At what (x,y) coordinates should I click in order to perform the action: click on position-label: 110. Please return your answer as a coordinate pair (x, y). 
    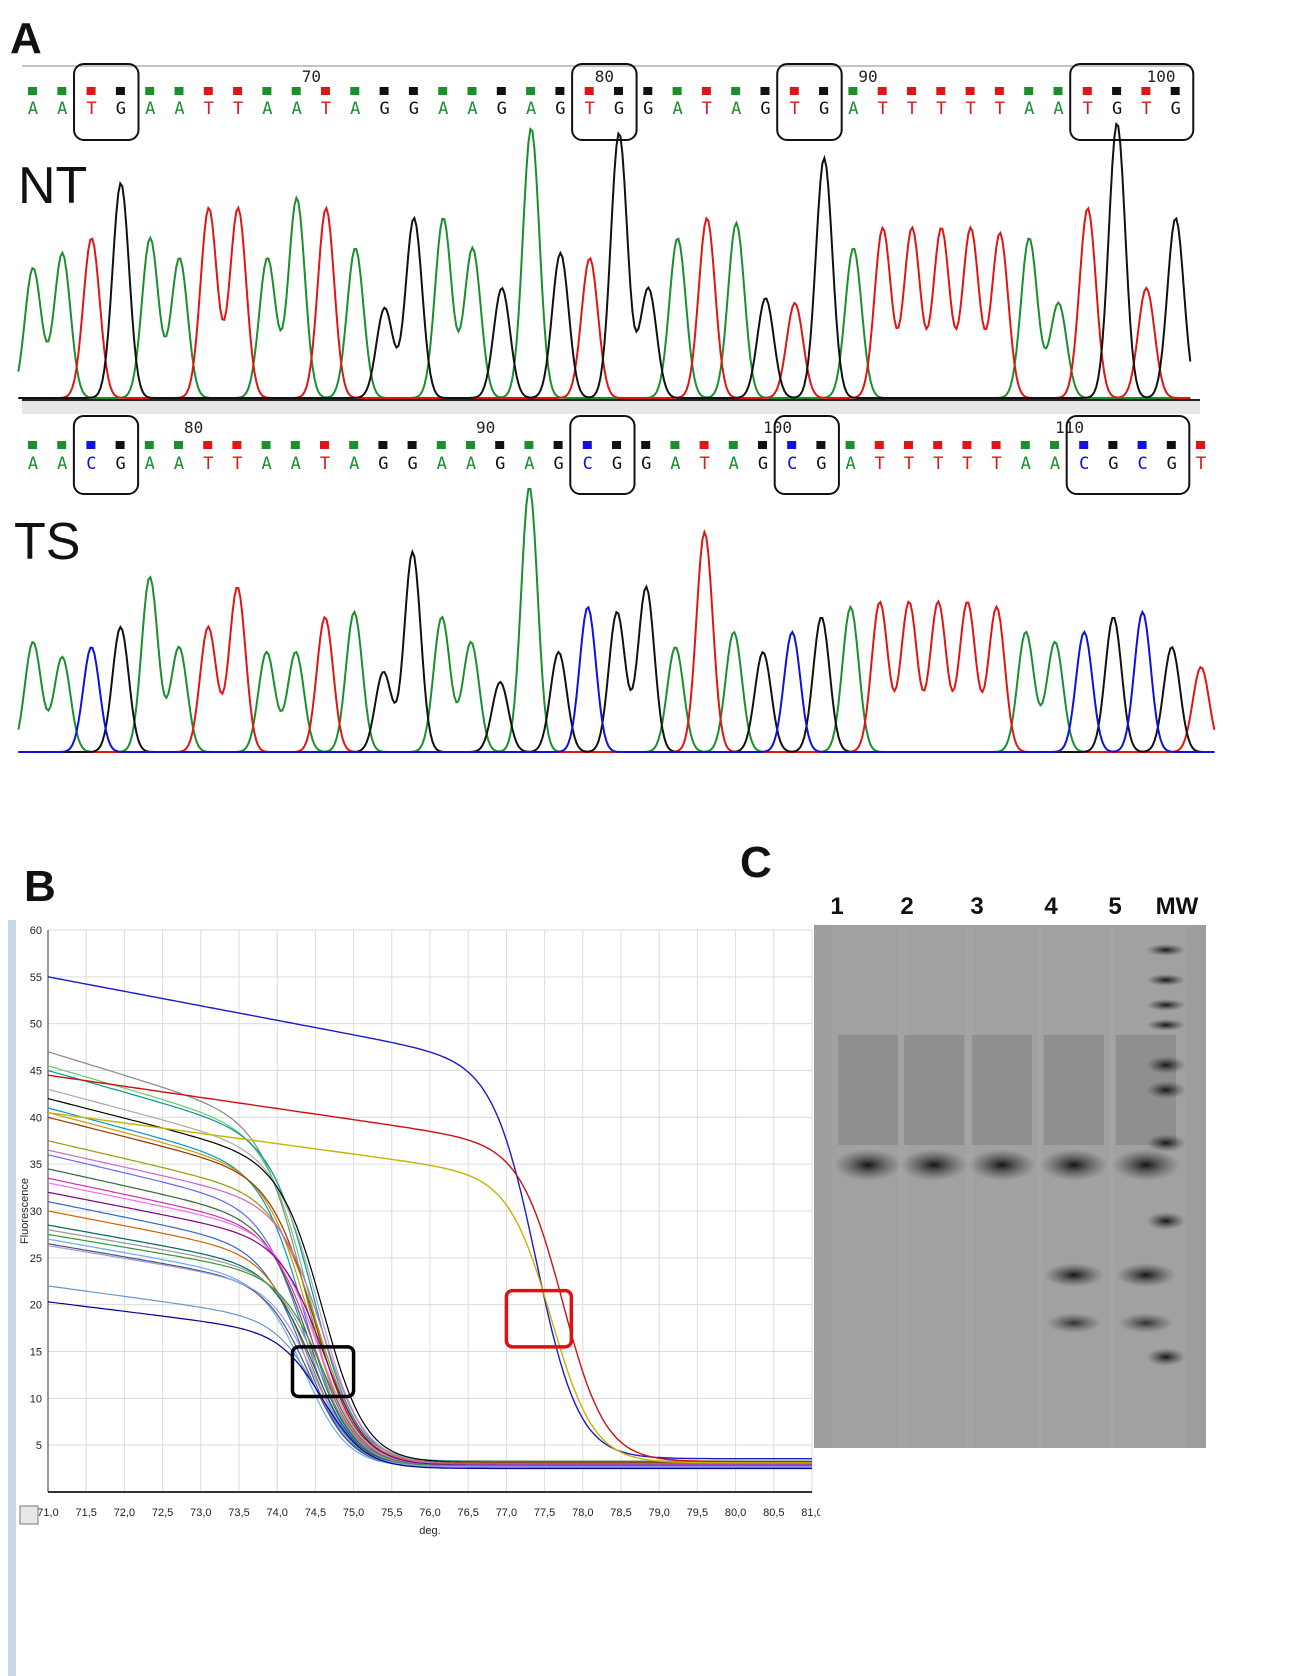
    Looking at the image, I should click on (1069, 427).